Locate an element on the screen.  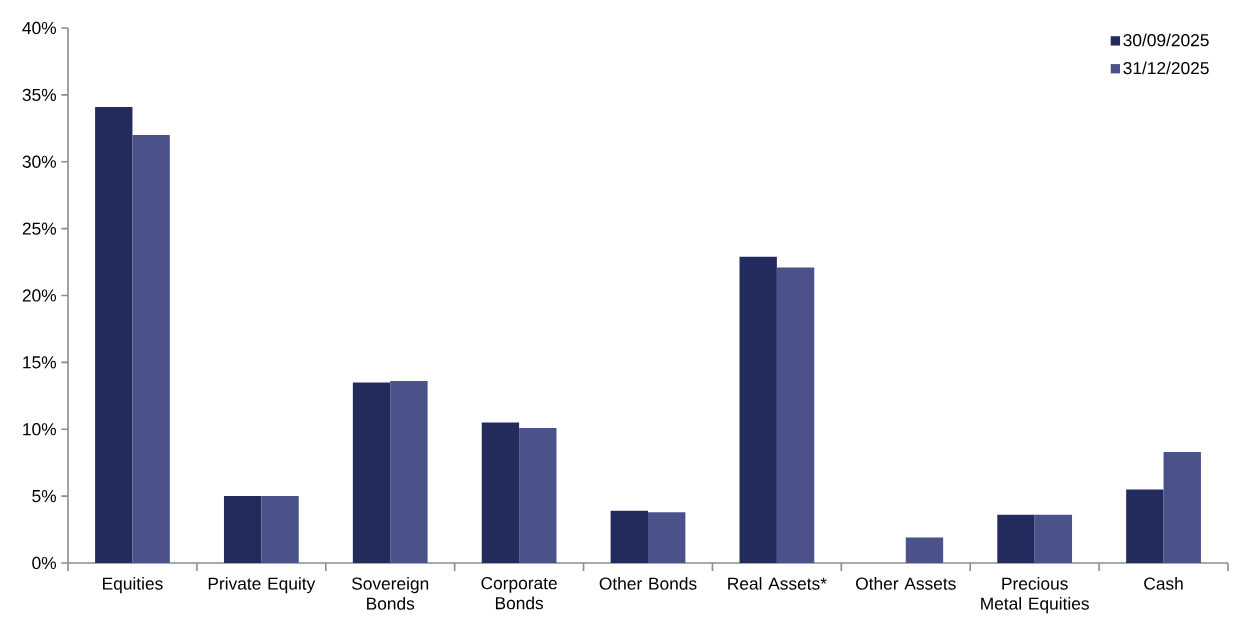
x-tick-label: Private Equity is located at coordinates (262, 585).